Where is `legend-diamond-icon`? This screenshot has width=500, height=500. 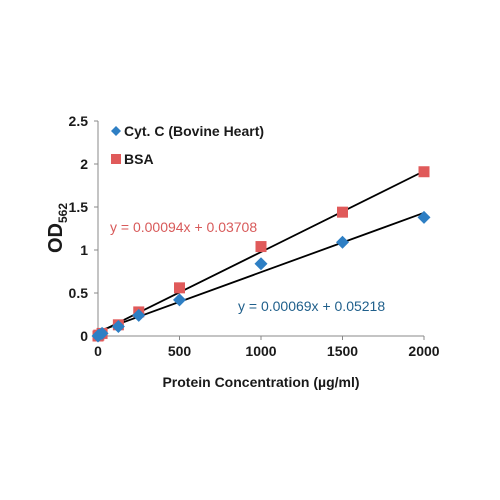
legend-diamond-icon is located at coordinates (116, 131).